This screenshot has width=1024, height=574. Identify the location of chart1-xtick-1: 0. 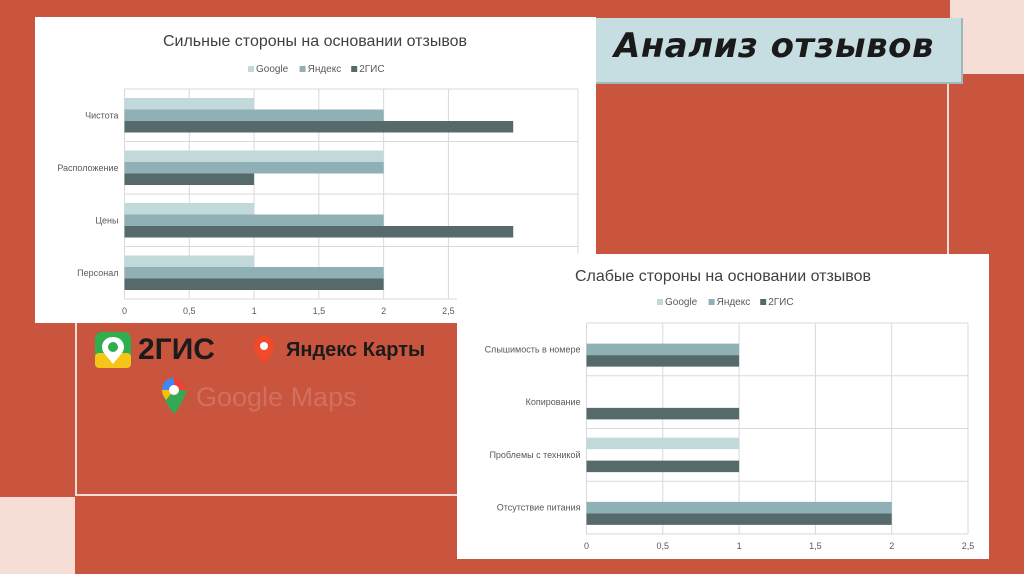
(124, 311).